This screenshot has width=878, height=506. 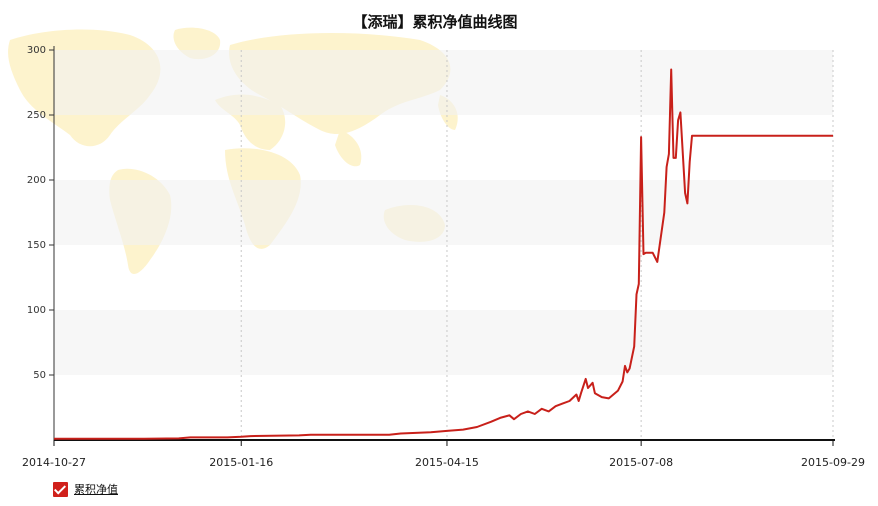 I want to click on y-tick-label: 200, so click(x=36, y=180).